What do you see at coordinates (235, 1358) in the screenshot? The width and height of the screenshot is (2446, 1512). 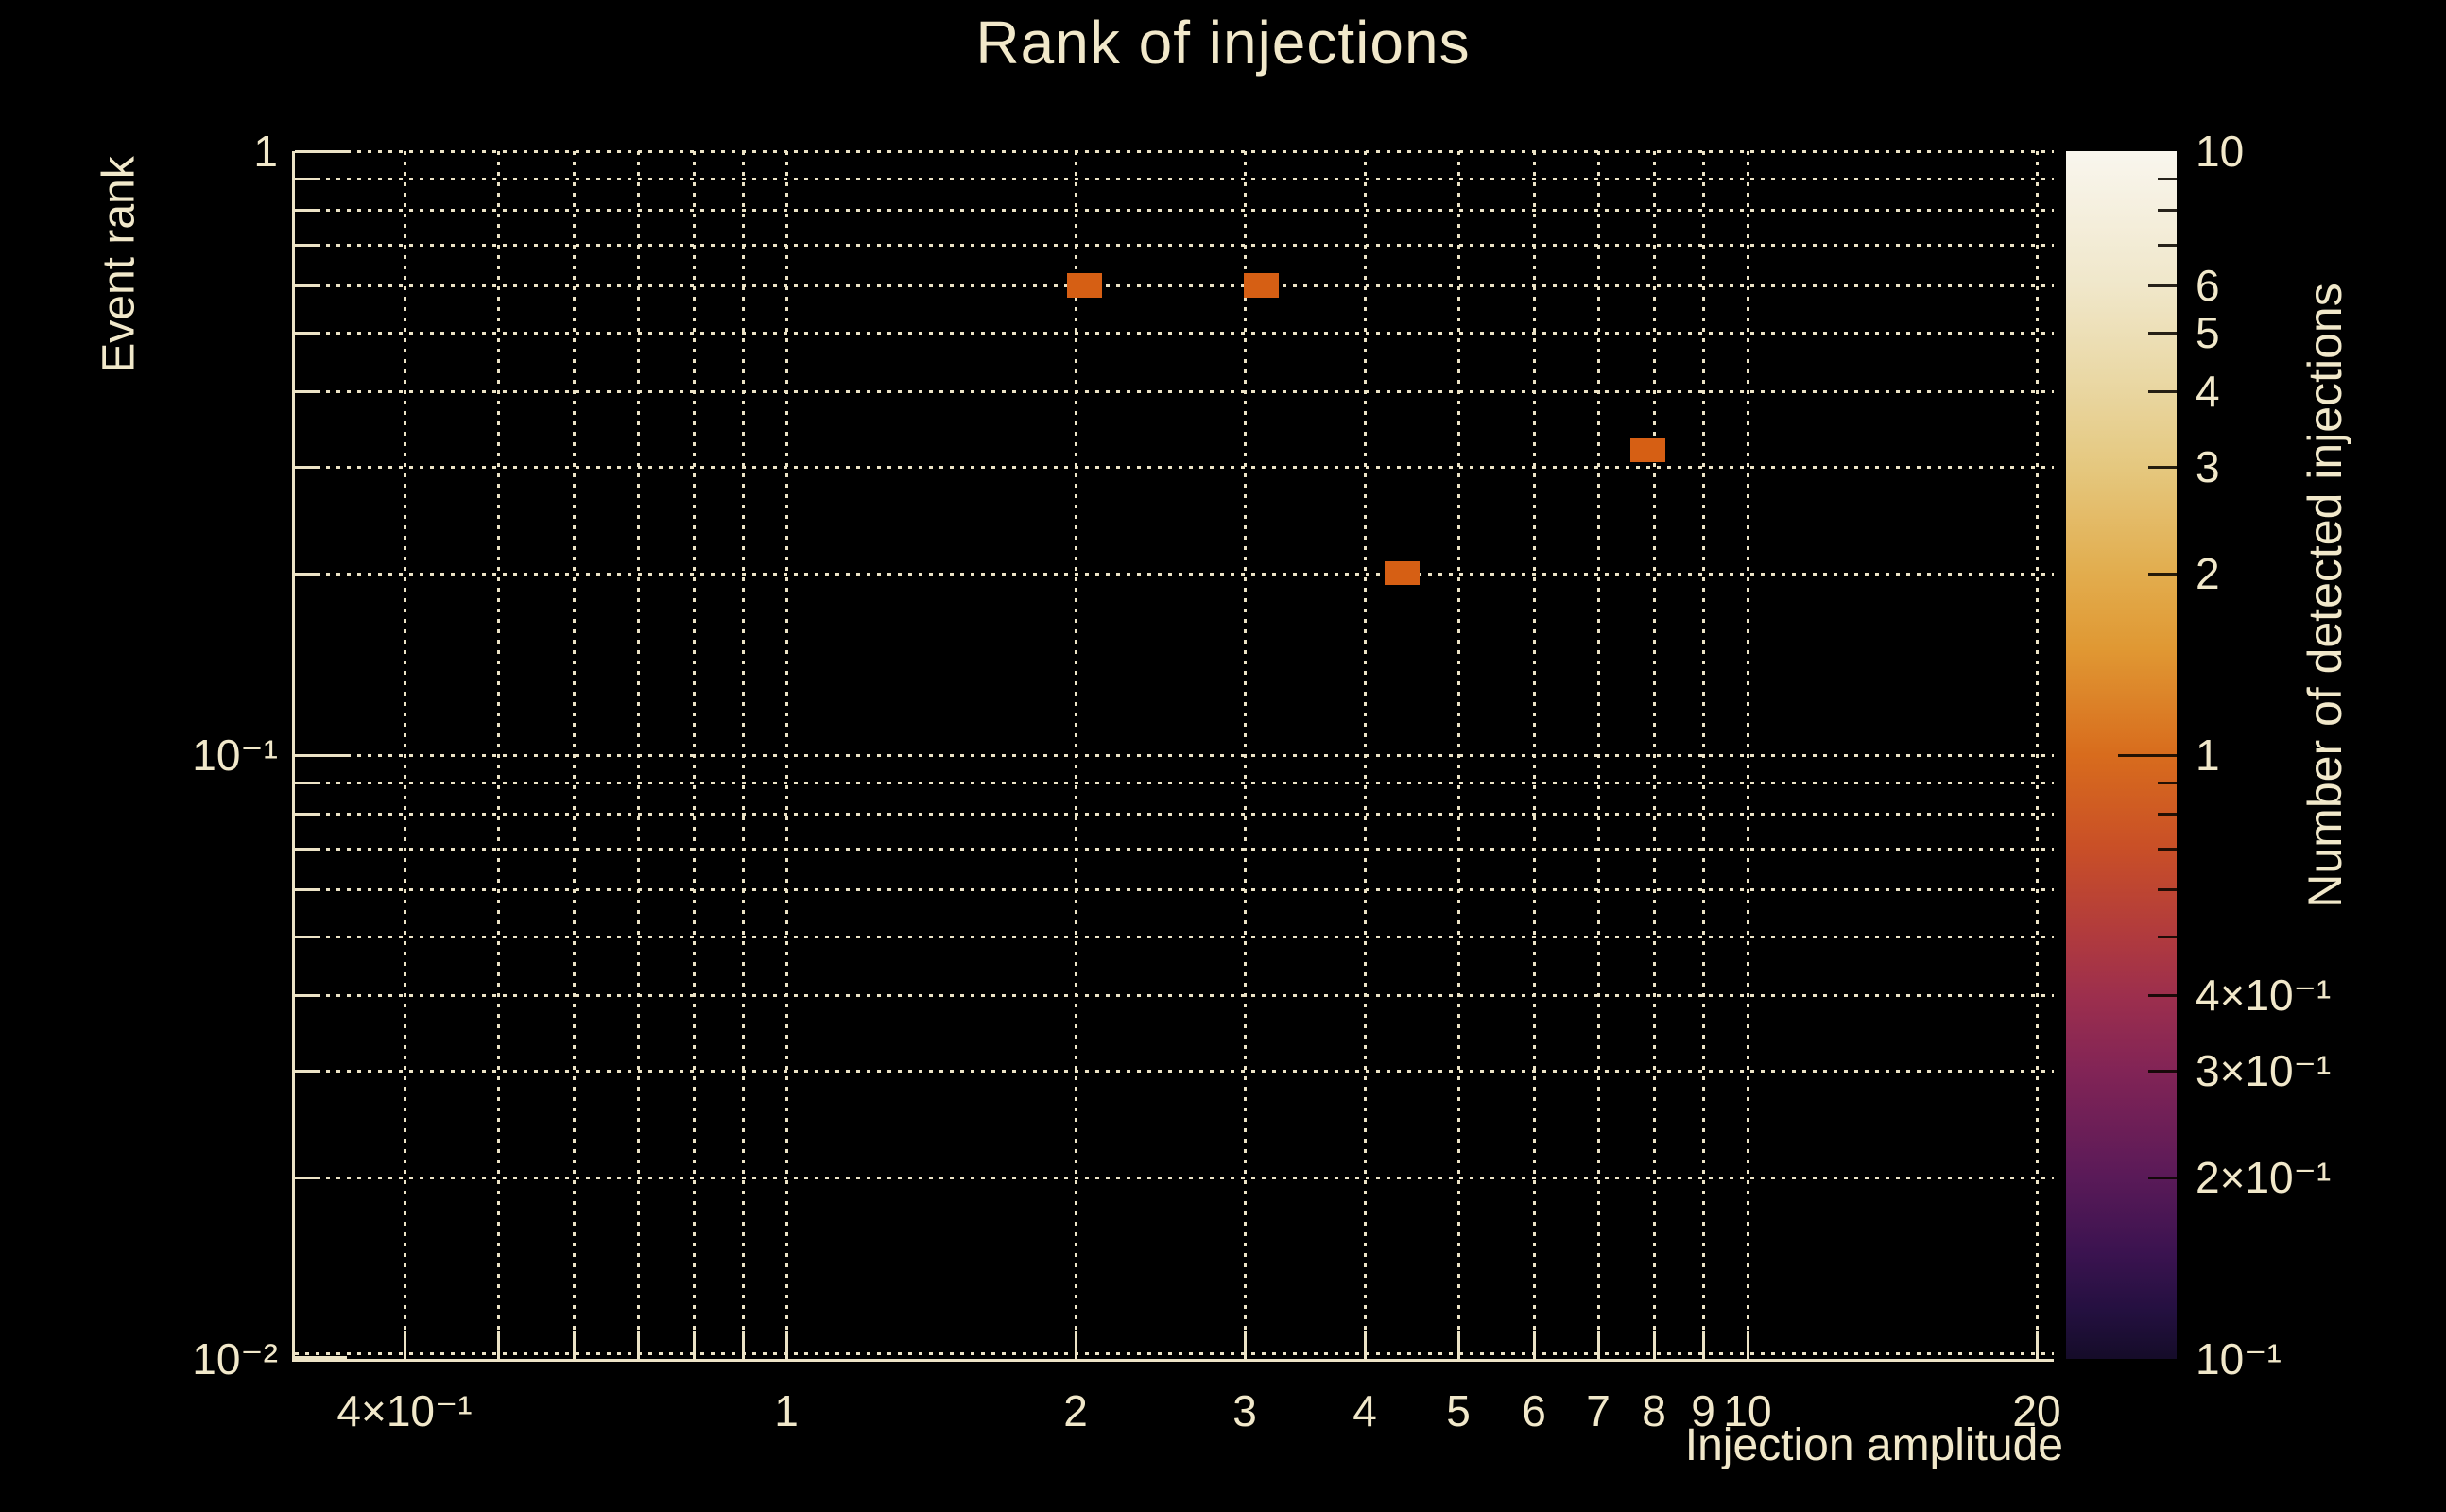 I see `y-tick-label: 10⁻²` at bounding box center [235, 1358].